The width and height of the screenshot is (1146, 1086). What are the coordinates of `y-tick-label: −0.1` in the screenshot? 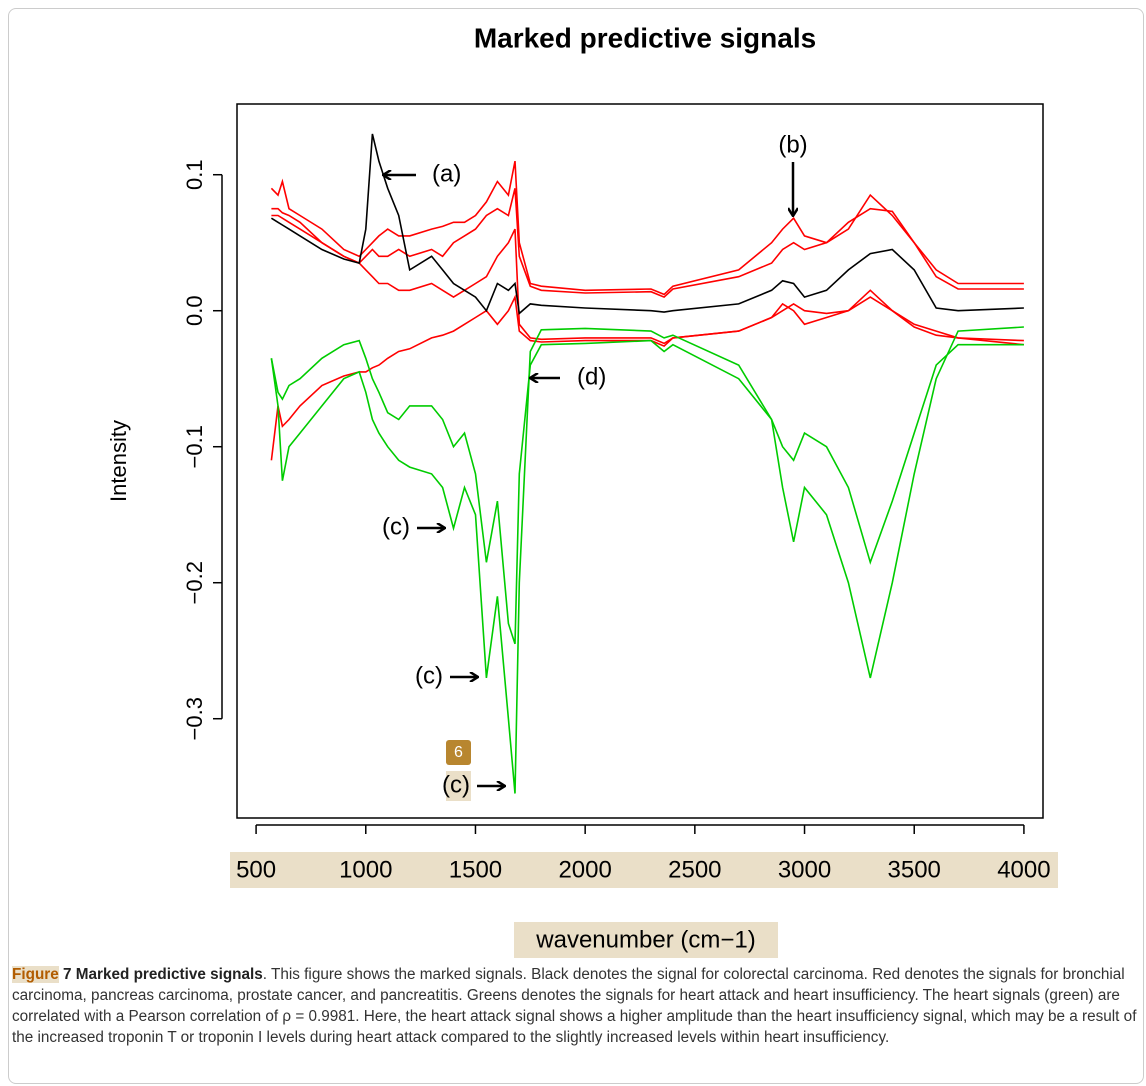 It's located at (194, 446).